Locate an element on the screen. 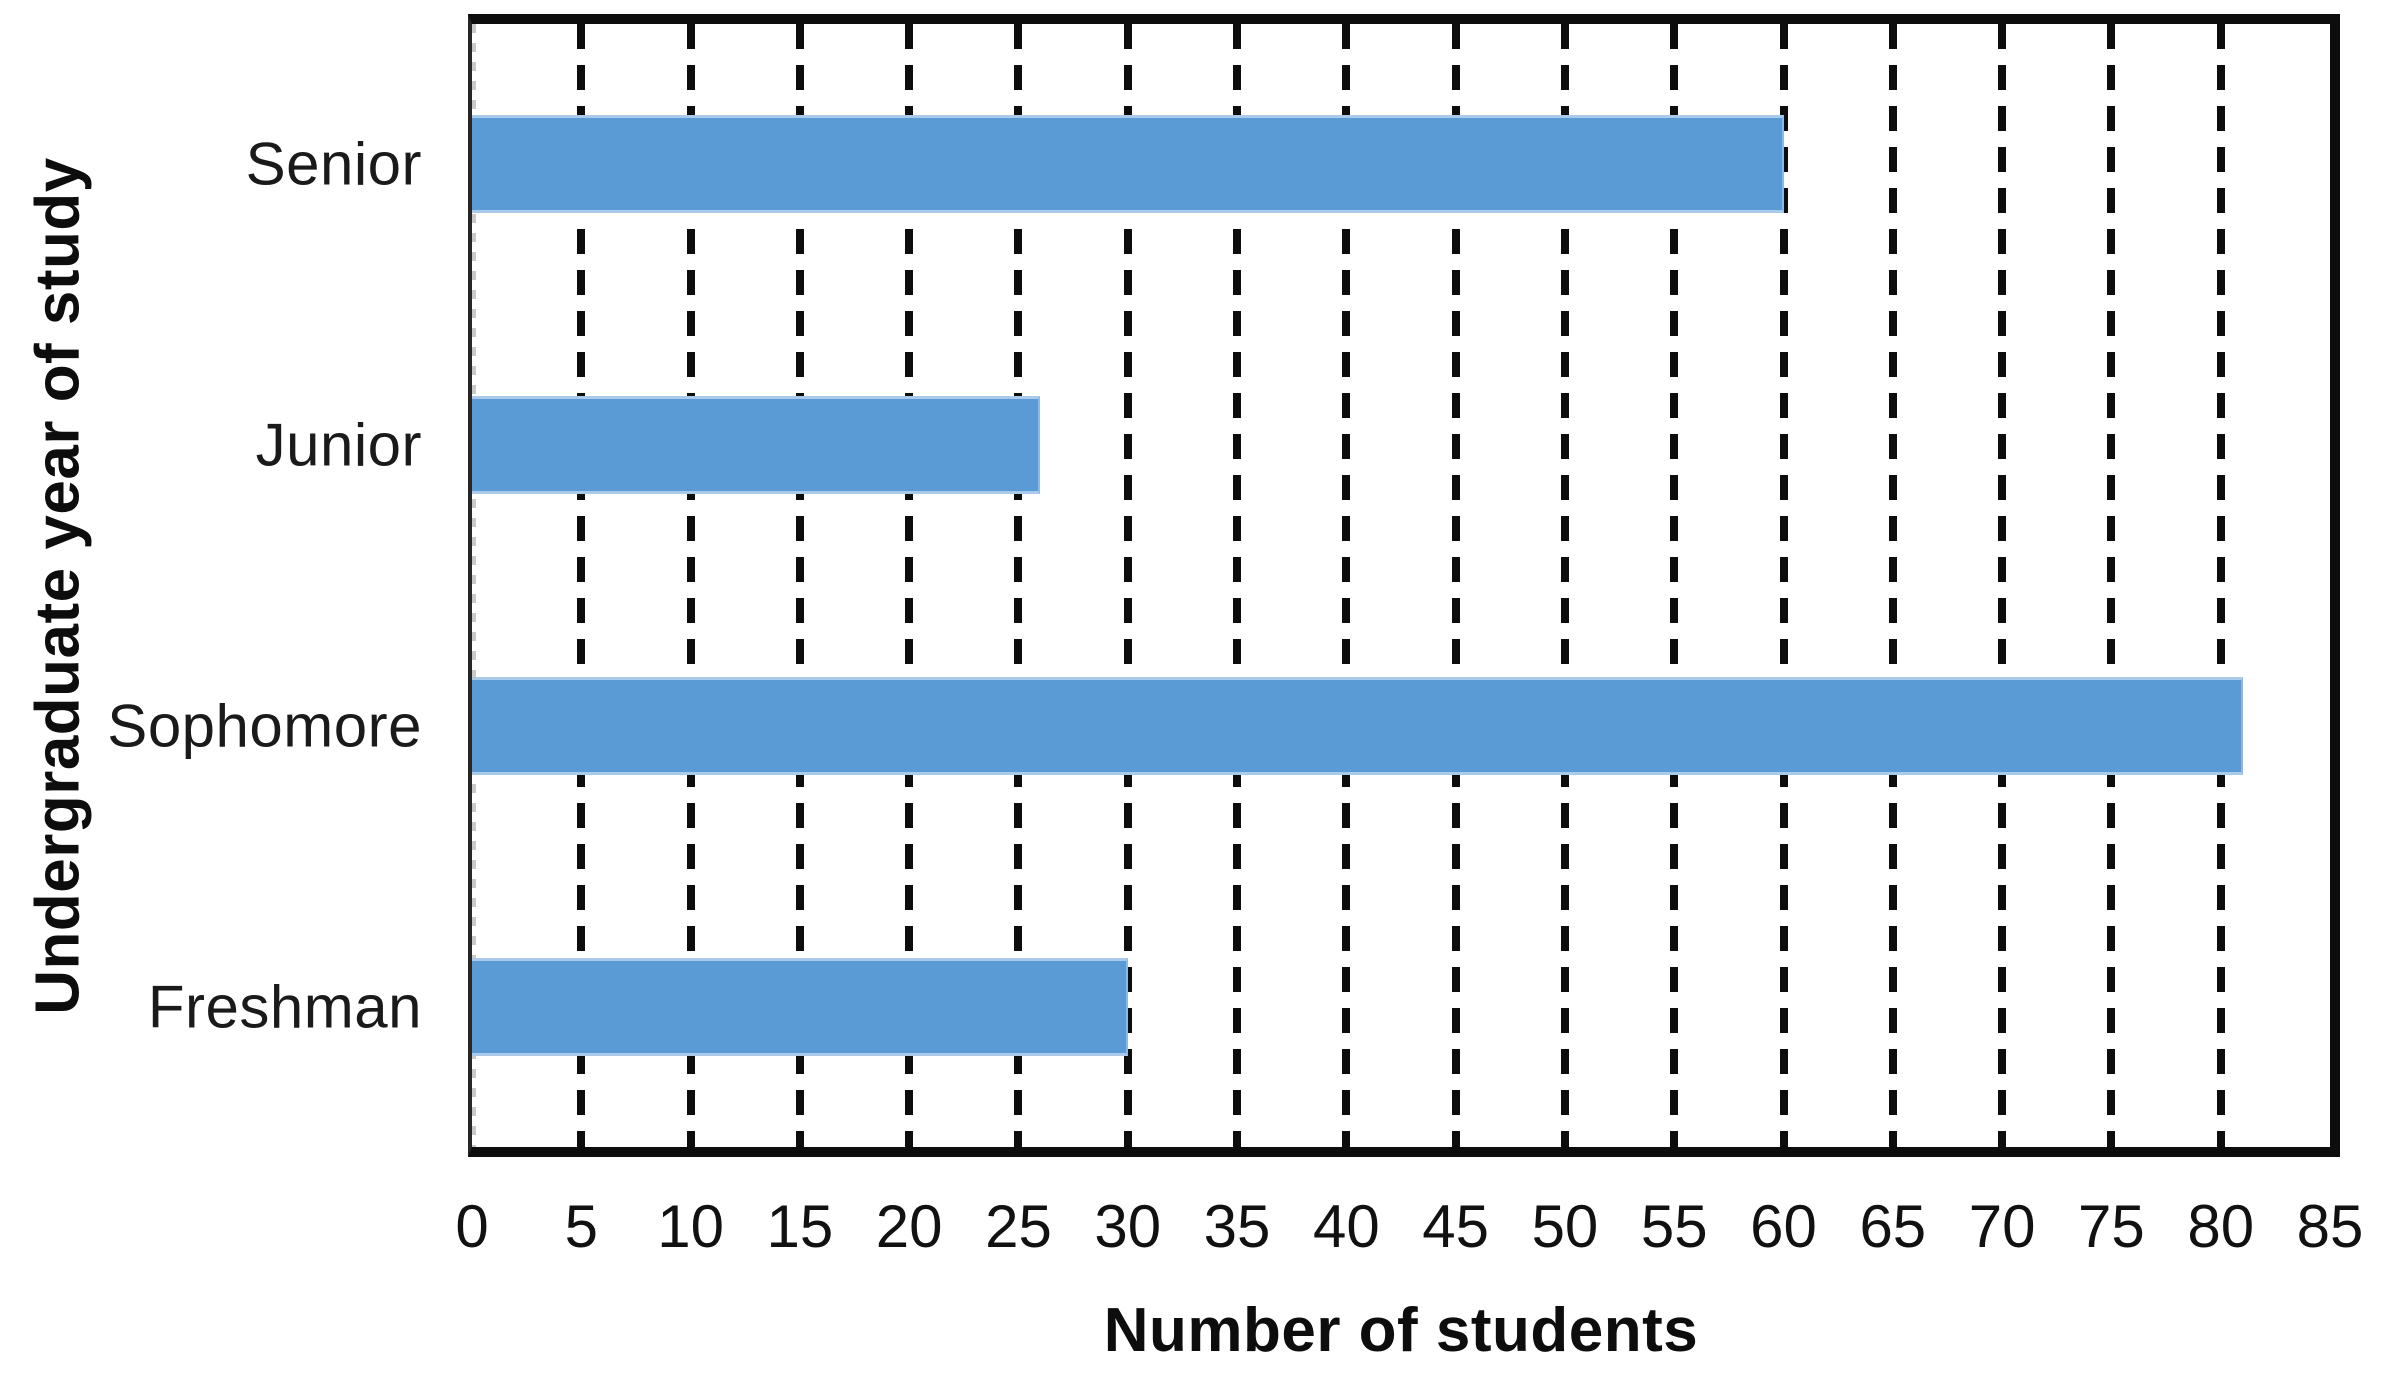 Image resolution: width=2384 pixels, height=1383 pixels. x-tick-label-0: 0 is located at coordinates (472, 1226).